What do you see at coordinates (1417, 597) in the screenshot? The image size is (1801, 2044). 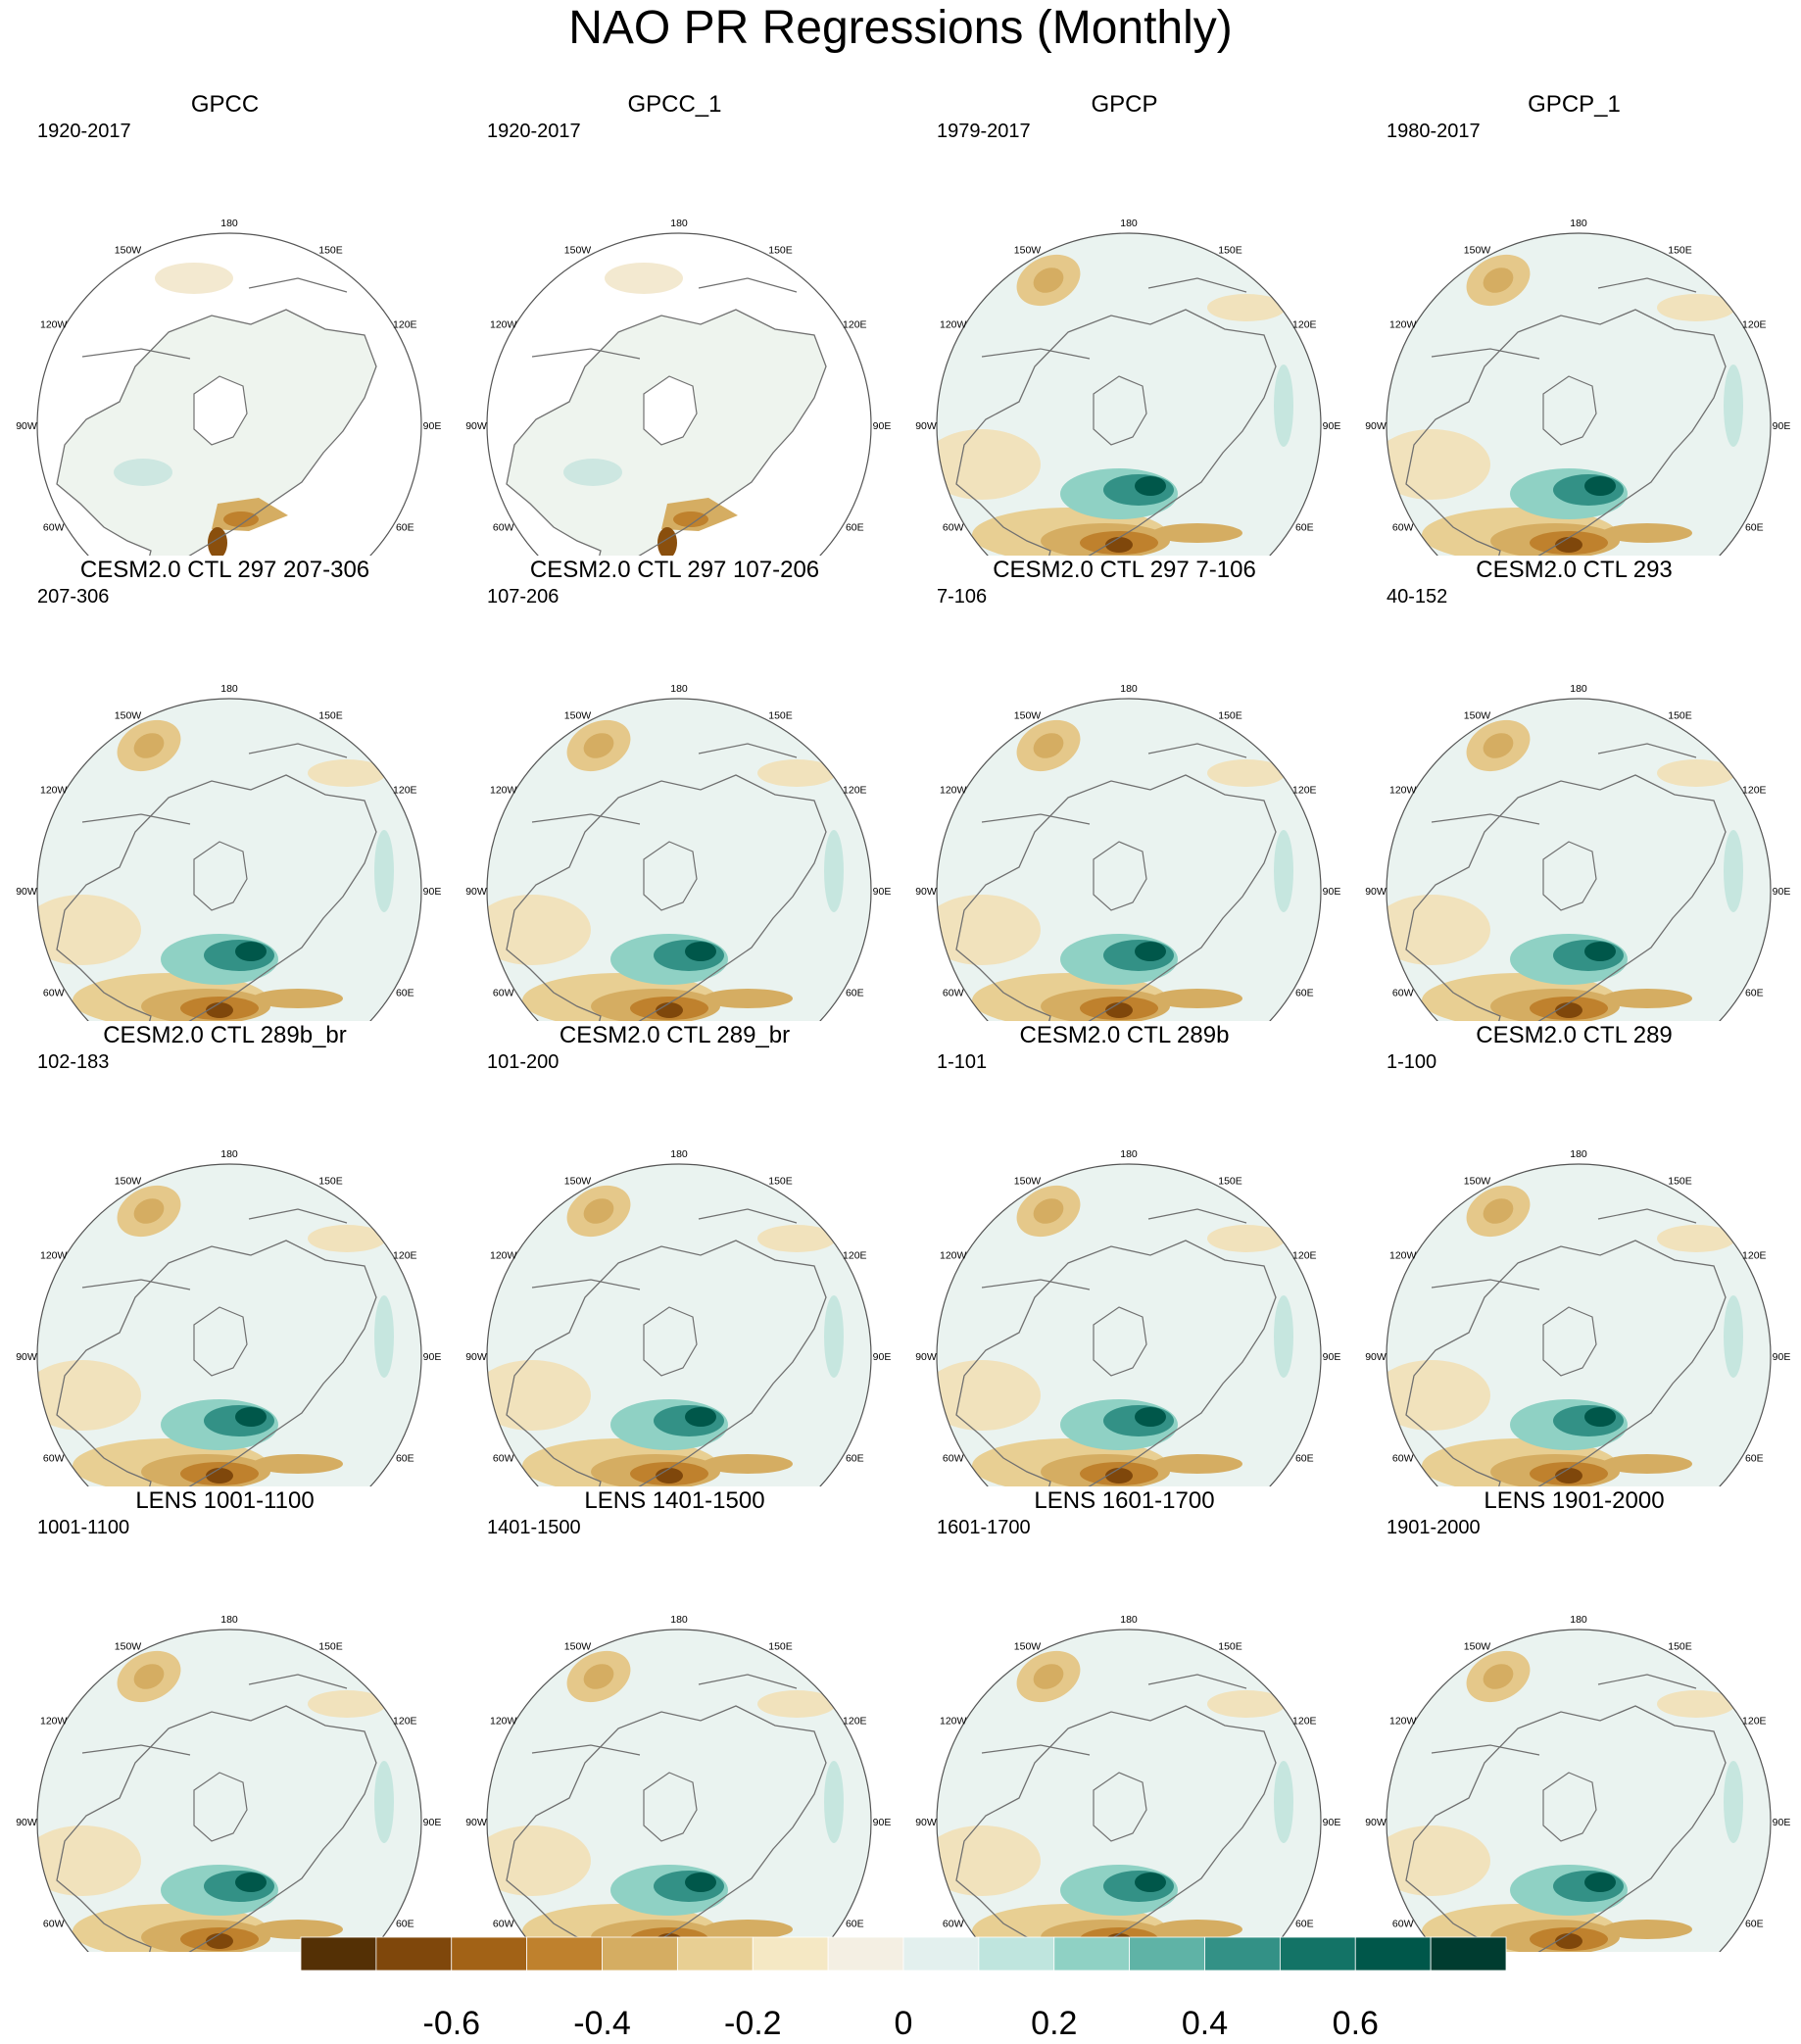 I see `panel-period: 40-152` at bounding box center [1417, 597].